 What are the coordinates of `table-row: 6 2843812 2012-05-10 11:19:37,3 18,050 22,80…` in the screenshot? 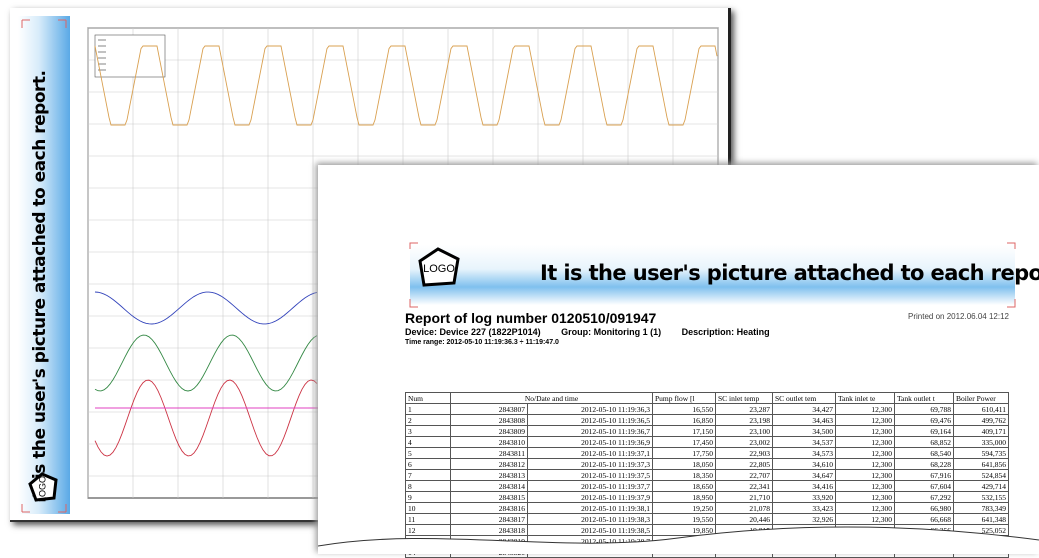 It's located at (707, 464).